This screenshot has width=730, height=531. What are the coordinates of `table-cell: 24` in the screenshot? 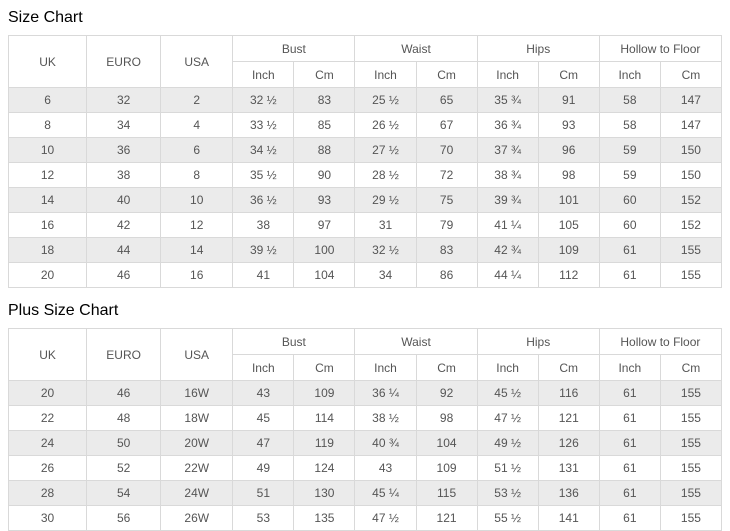 It's located at (47, 443).